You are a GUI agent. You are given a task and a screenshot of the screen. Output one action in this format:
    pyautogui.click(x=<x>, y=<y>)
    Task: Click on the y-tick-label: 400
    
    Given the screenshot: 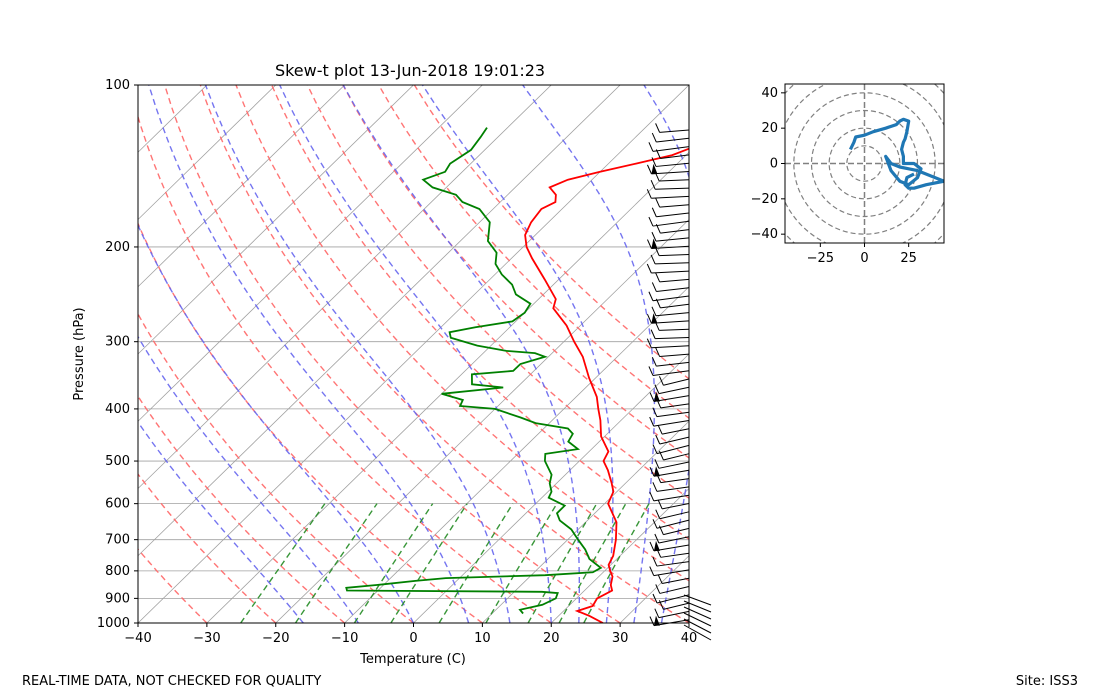 What is the action you would take?
    pyautogui.click(x=117, y=409)
    